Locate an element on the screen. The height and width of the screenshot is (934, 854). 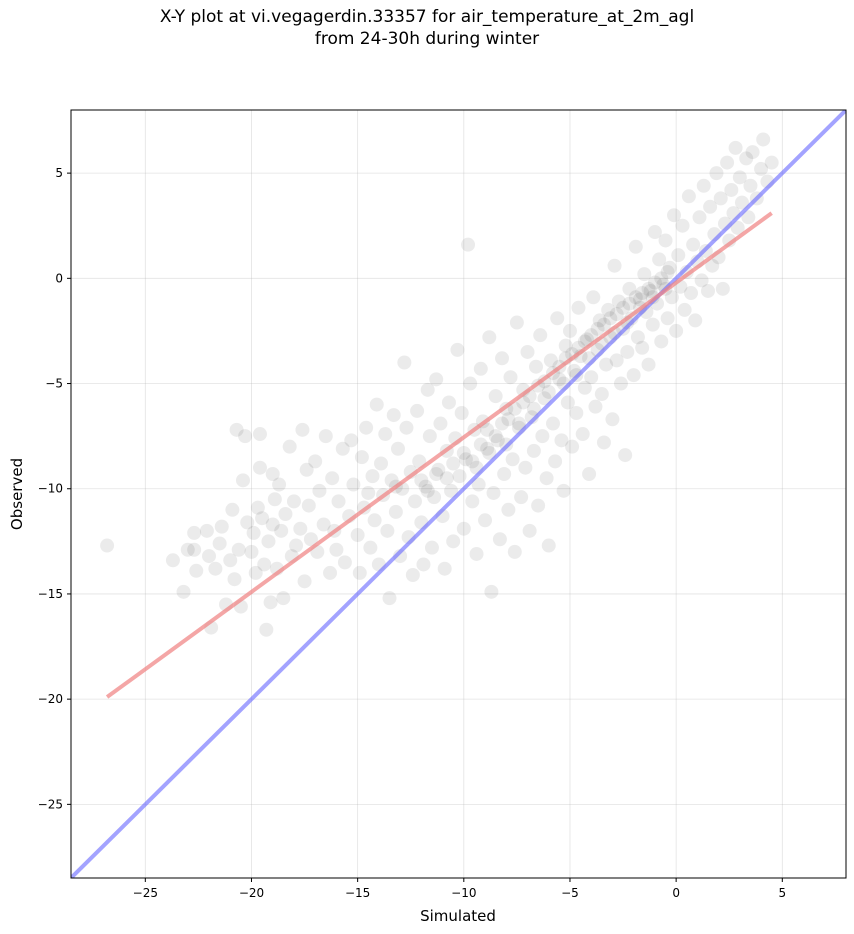
y-tick-label: −10 is located at coordinates (50, 489).